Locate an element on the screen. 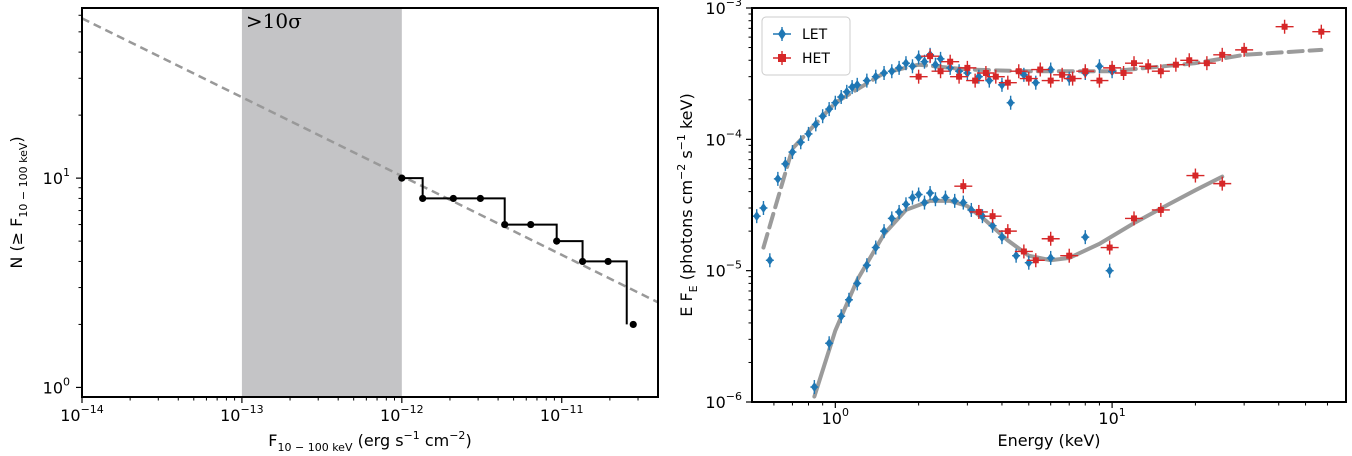  right-y-tick-label: 10⁻⁵ is located at coordinates (723, 270).